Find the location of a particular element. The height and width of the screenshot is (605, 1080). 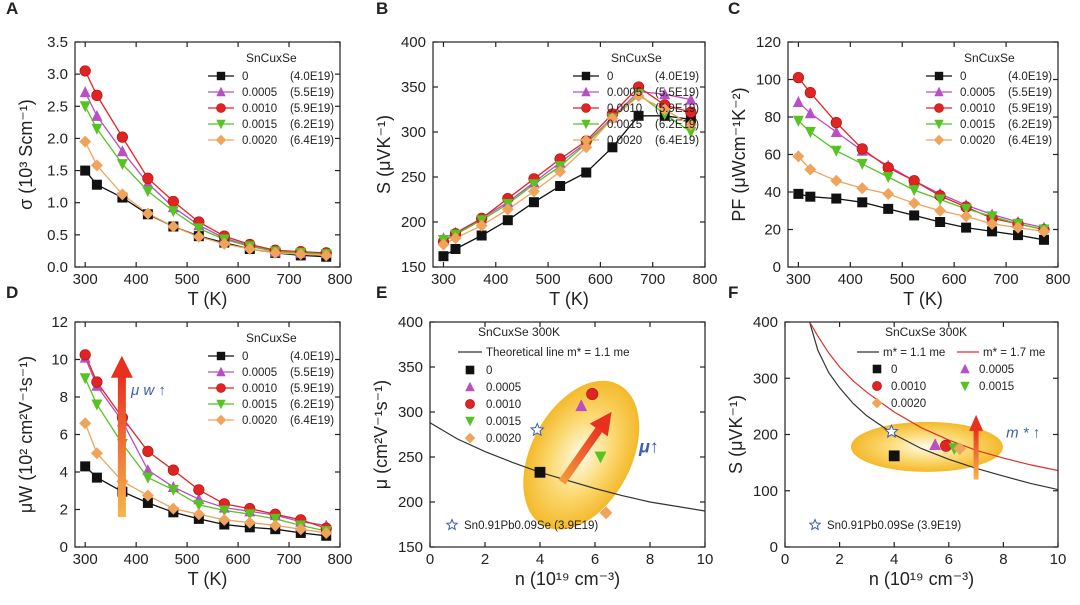

y-axis-label: μW (10² cm²V⁻¹s⁻¹) is located at coordinates (26, 434).